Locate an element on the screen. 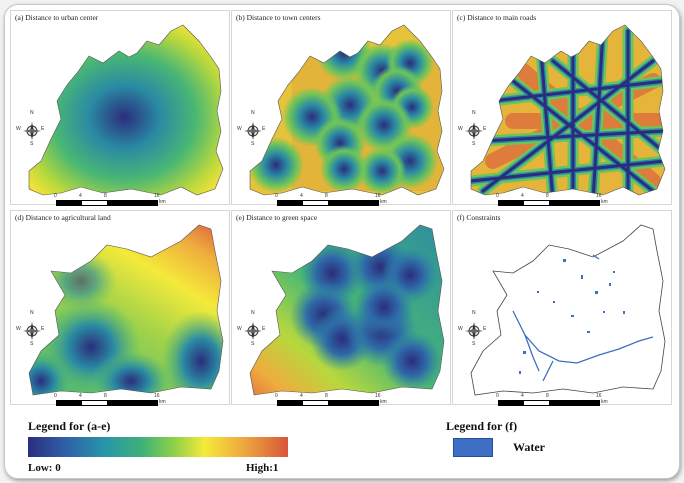 The width and height of the screenshot is (684, 483). panel-f: (f) Constraints is located at coordinates (562, 307).